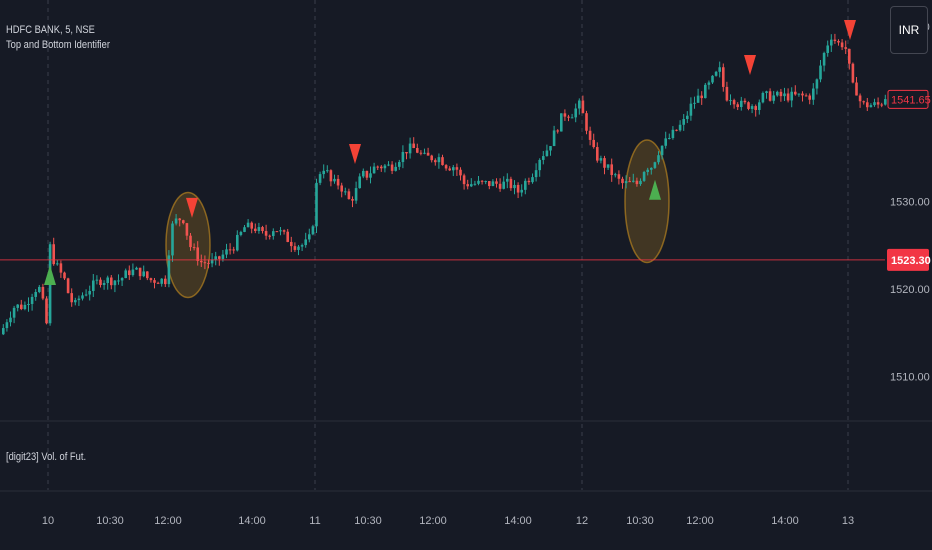 This screenshot has width=932, height=550. I want to click on last-price-label: 1541.65, so click(911, 100).